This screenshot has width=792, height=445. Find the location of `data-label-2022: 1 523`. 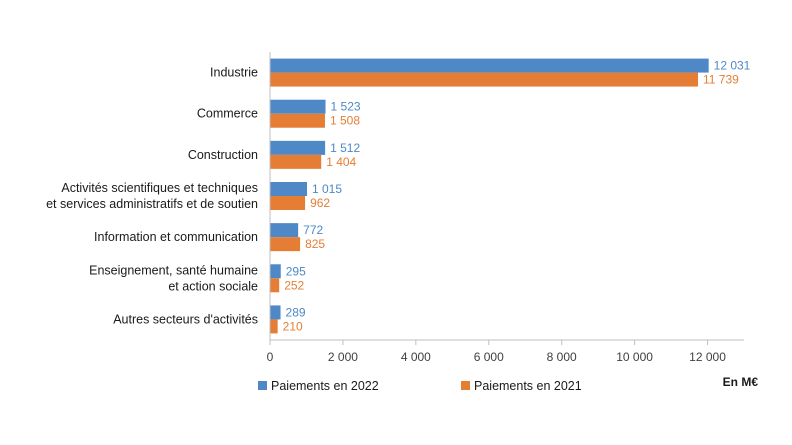

data-label-2022: 1 523 is located at coordinates (346, 107).